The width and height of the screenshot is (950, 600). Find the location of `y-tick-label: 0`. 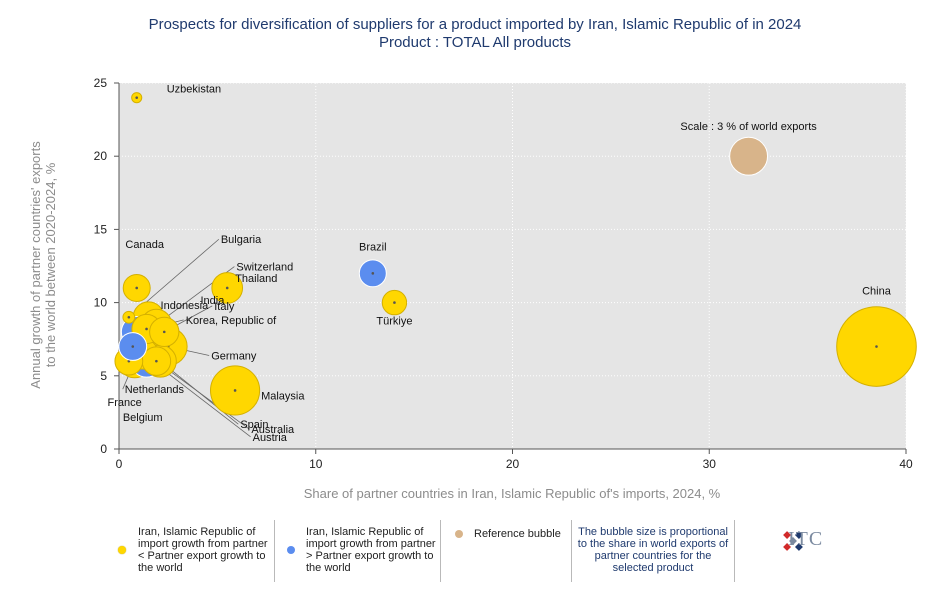

y-tick-label: 0 is located at coordinates (103, 449).